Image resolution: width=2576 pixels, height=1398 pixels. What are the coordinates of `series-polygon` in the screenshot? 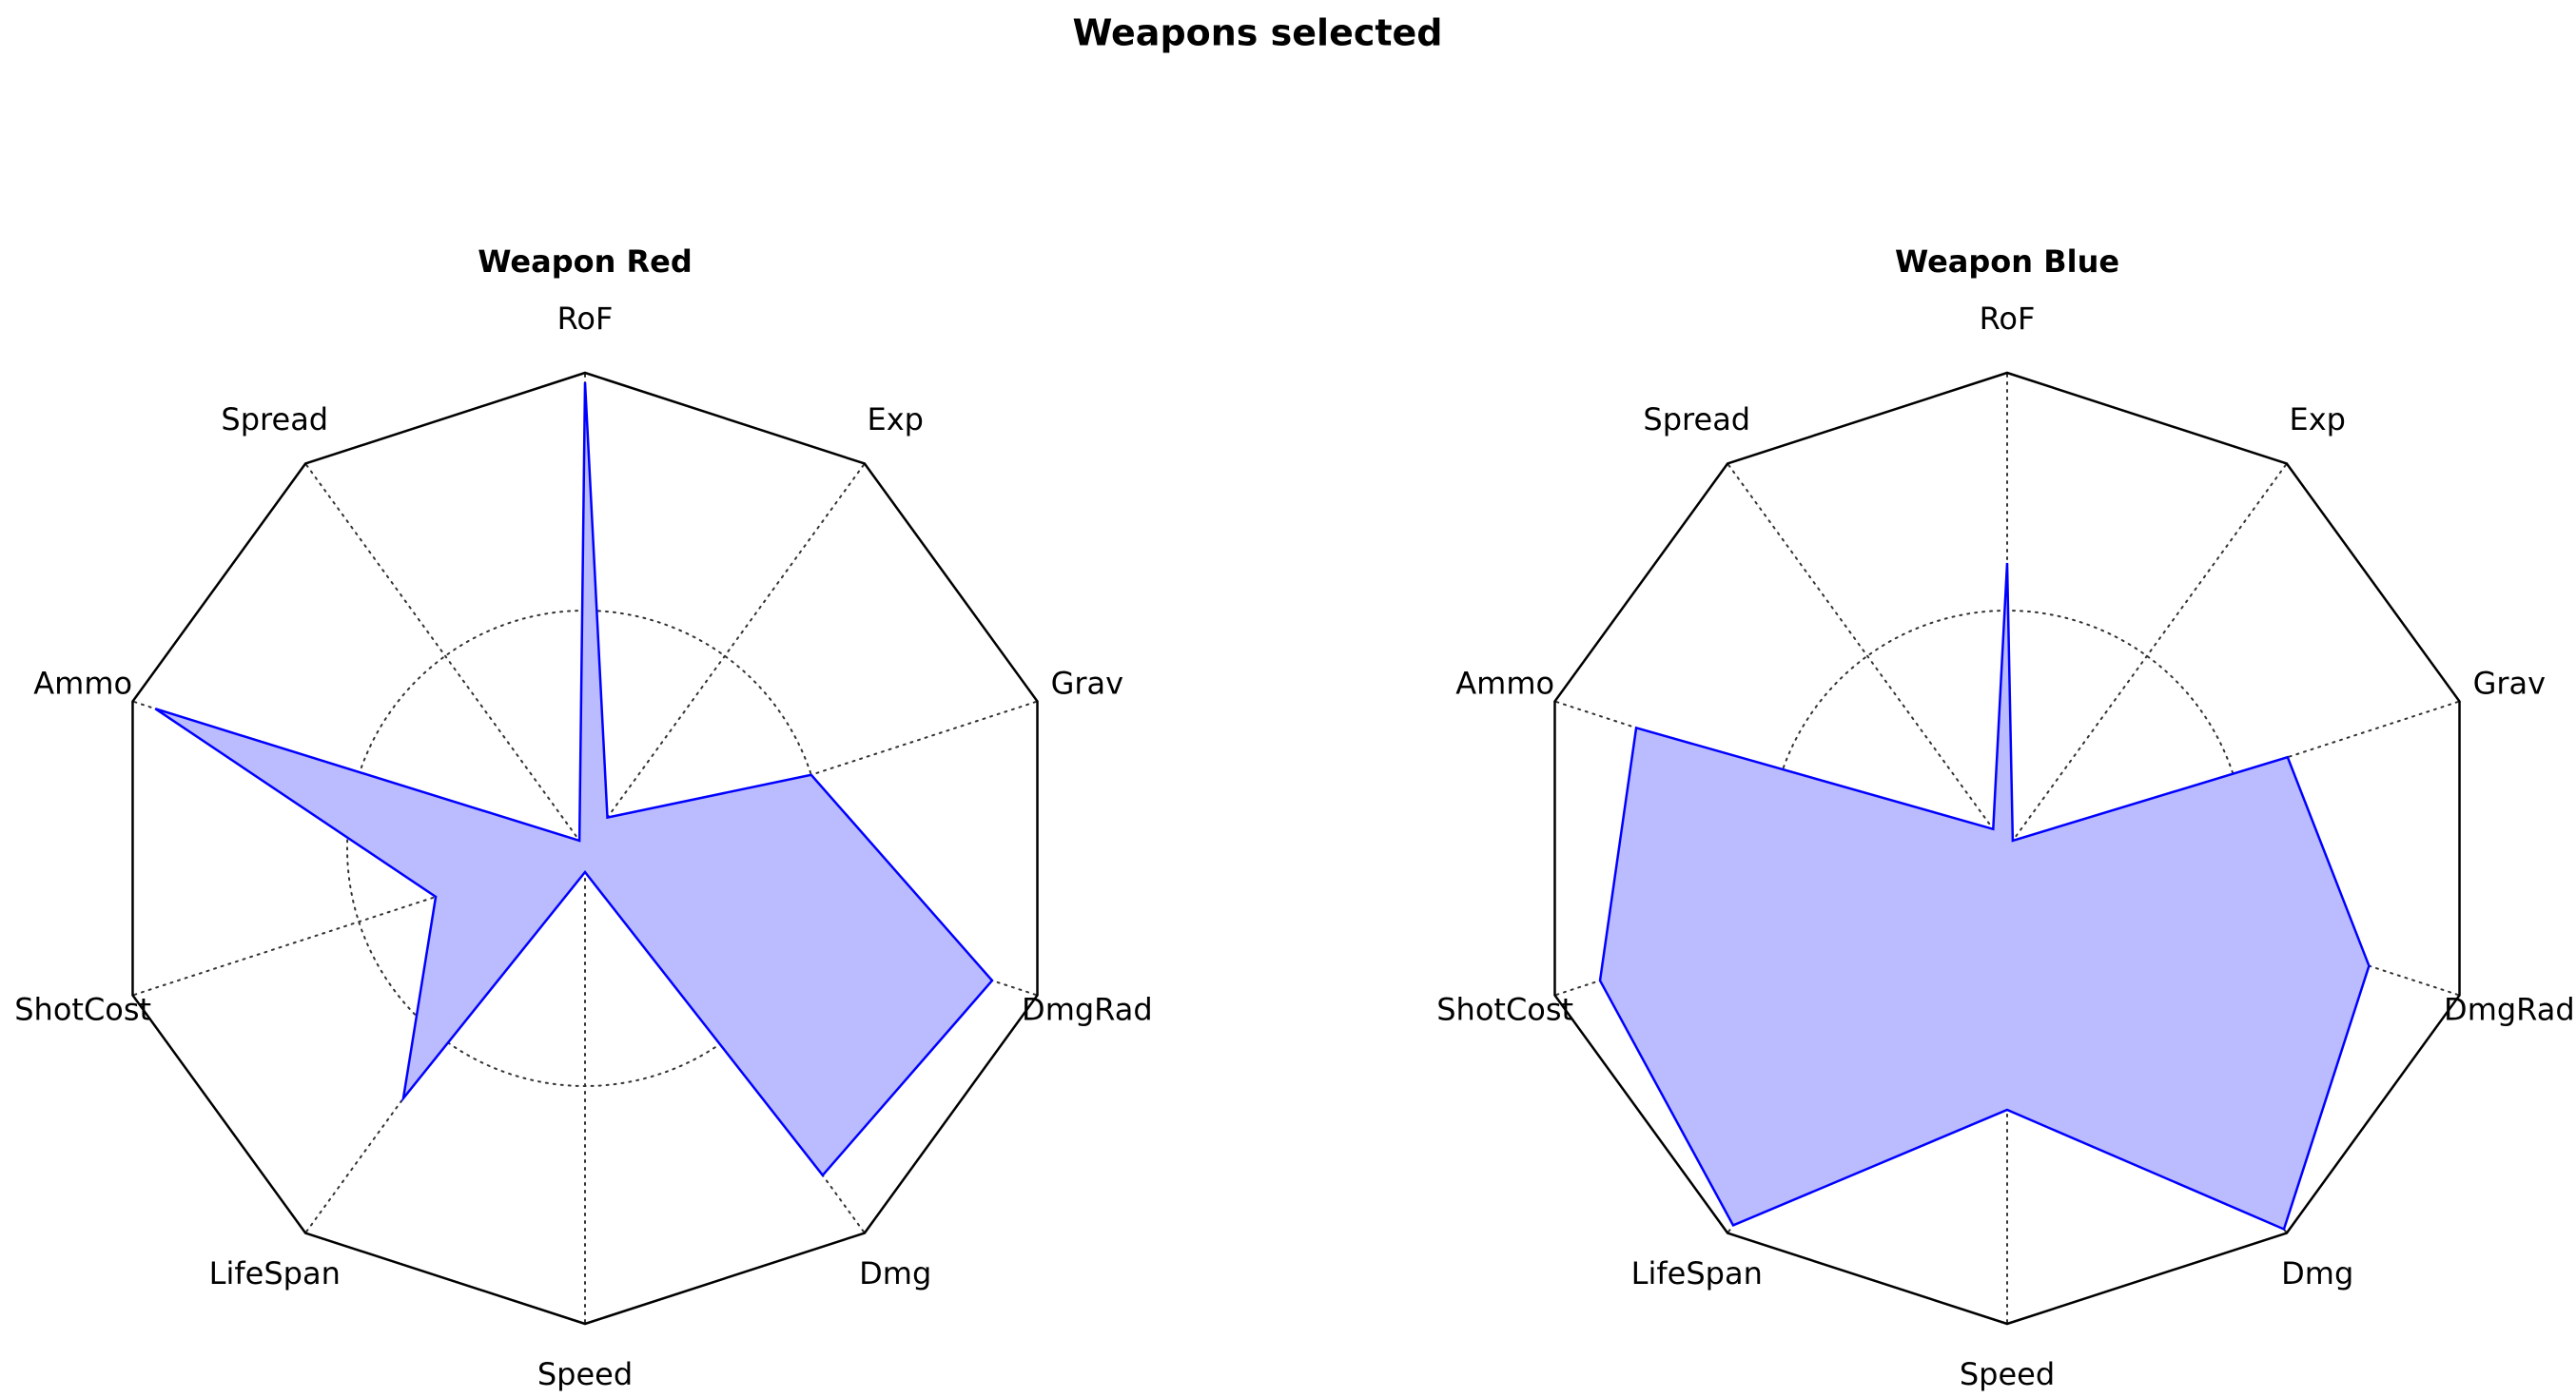 It's located at (1985, 897).